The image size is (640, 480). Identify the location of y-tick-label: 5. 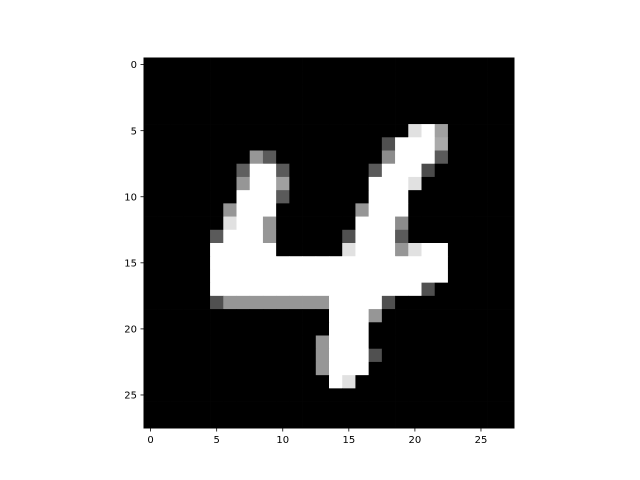
(134, 131).